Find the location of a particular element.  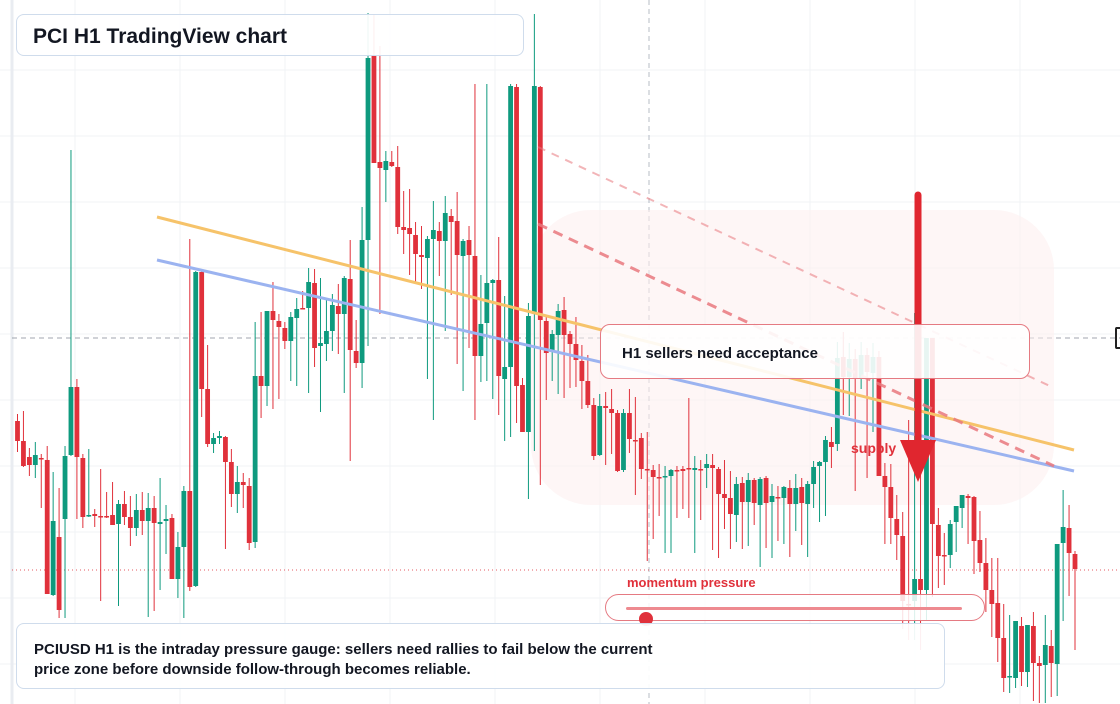

title-panel: PCI H1 TradingView chart is located at coordinates (270, 35).